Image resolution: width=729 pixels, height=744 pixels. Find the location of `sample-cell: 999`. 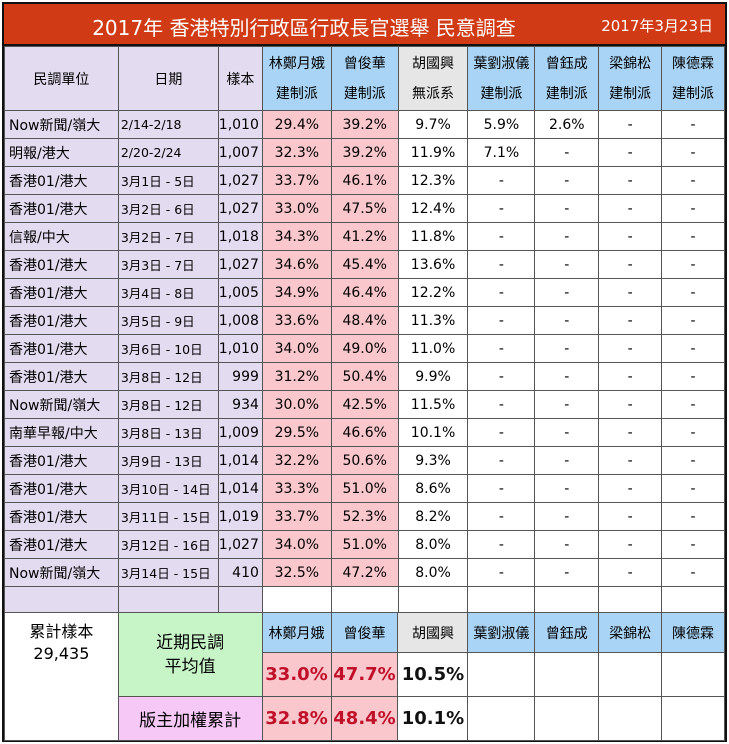

sample-cell: 999 is located at coordinates (240, 376).